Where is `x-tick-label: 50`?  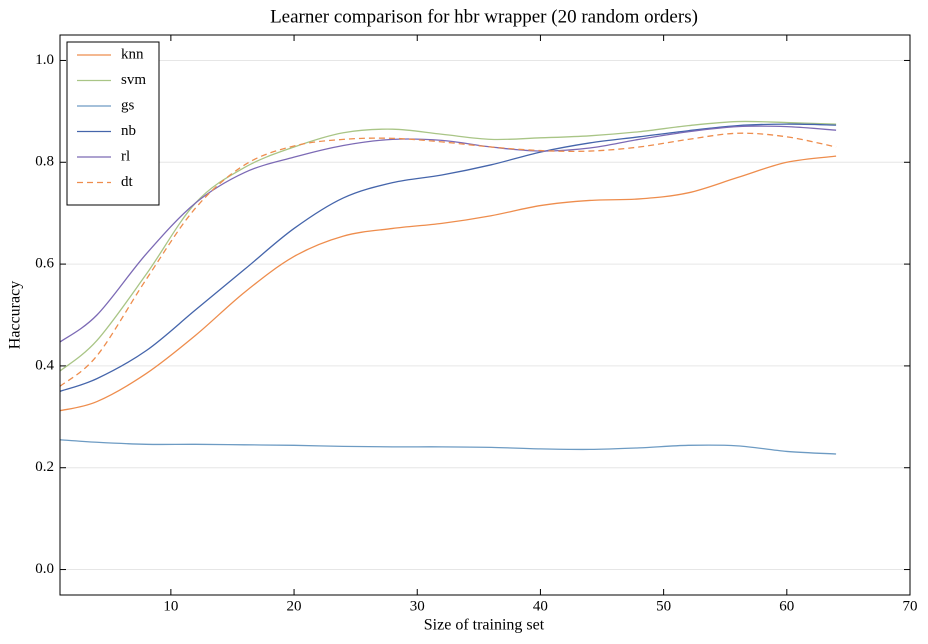
x-tick-label: 50 is located at coordinates (663, 606).